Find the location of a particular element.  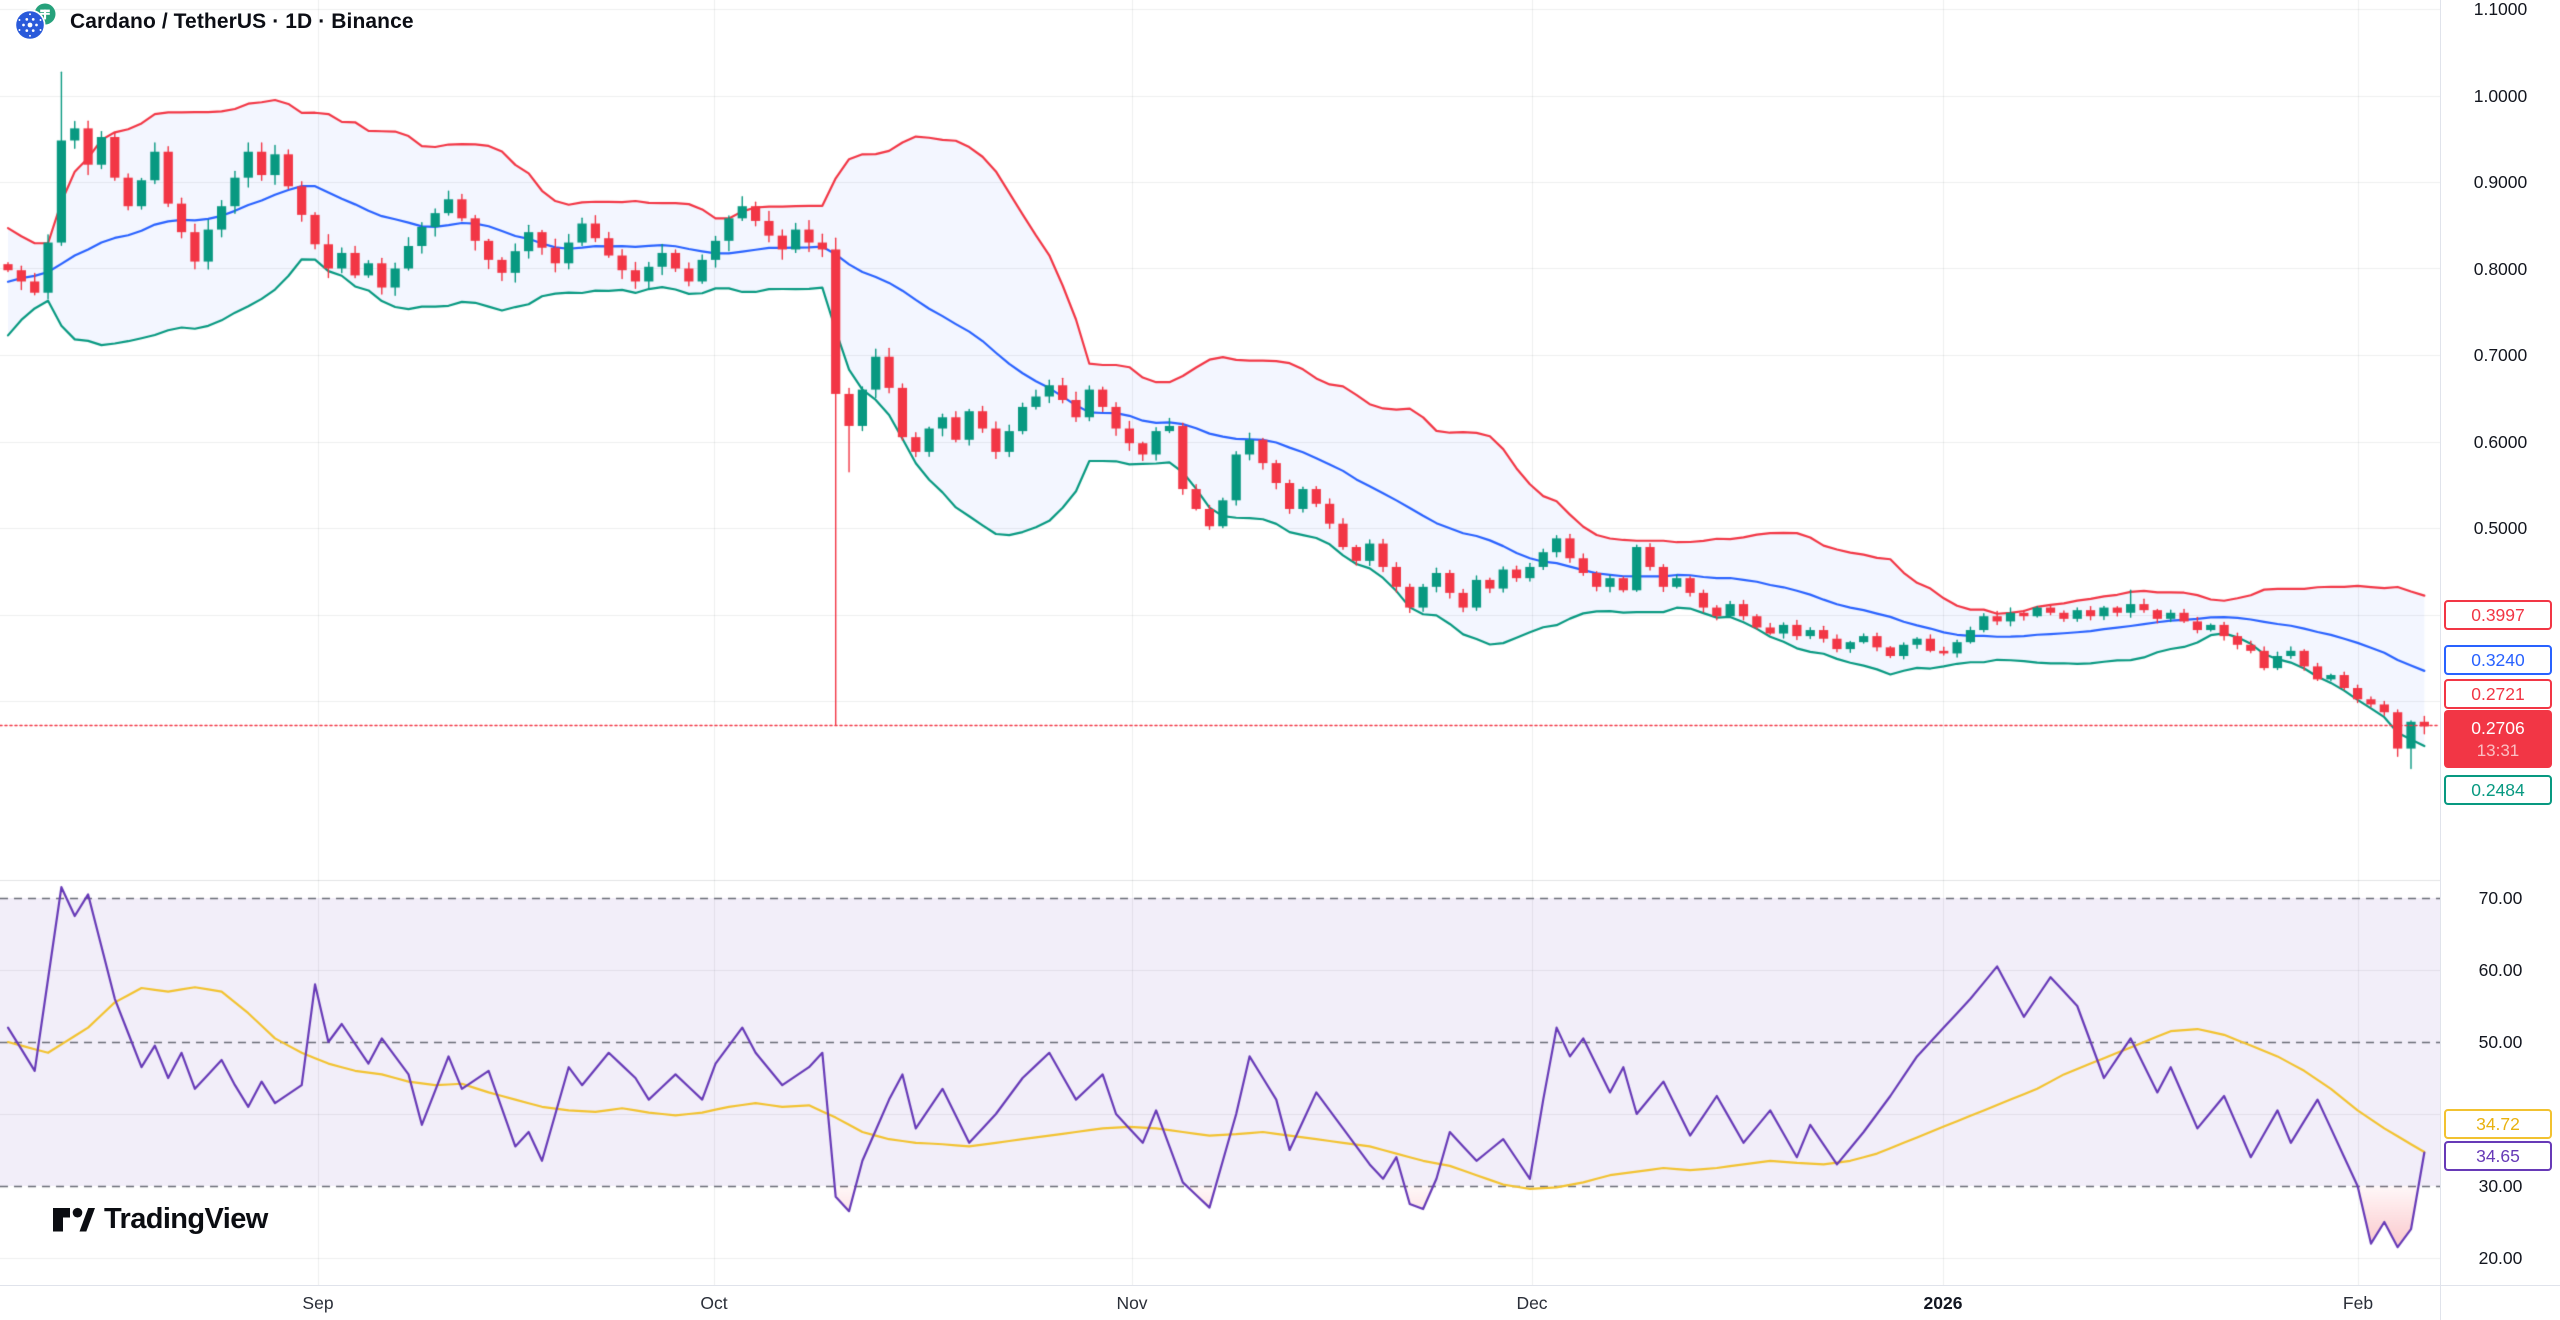

rsi-tick-label: 50.00 is located at coordinates (2500, 1042).